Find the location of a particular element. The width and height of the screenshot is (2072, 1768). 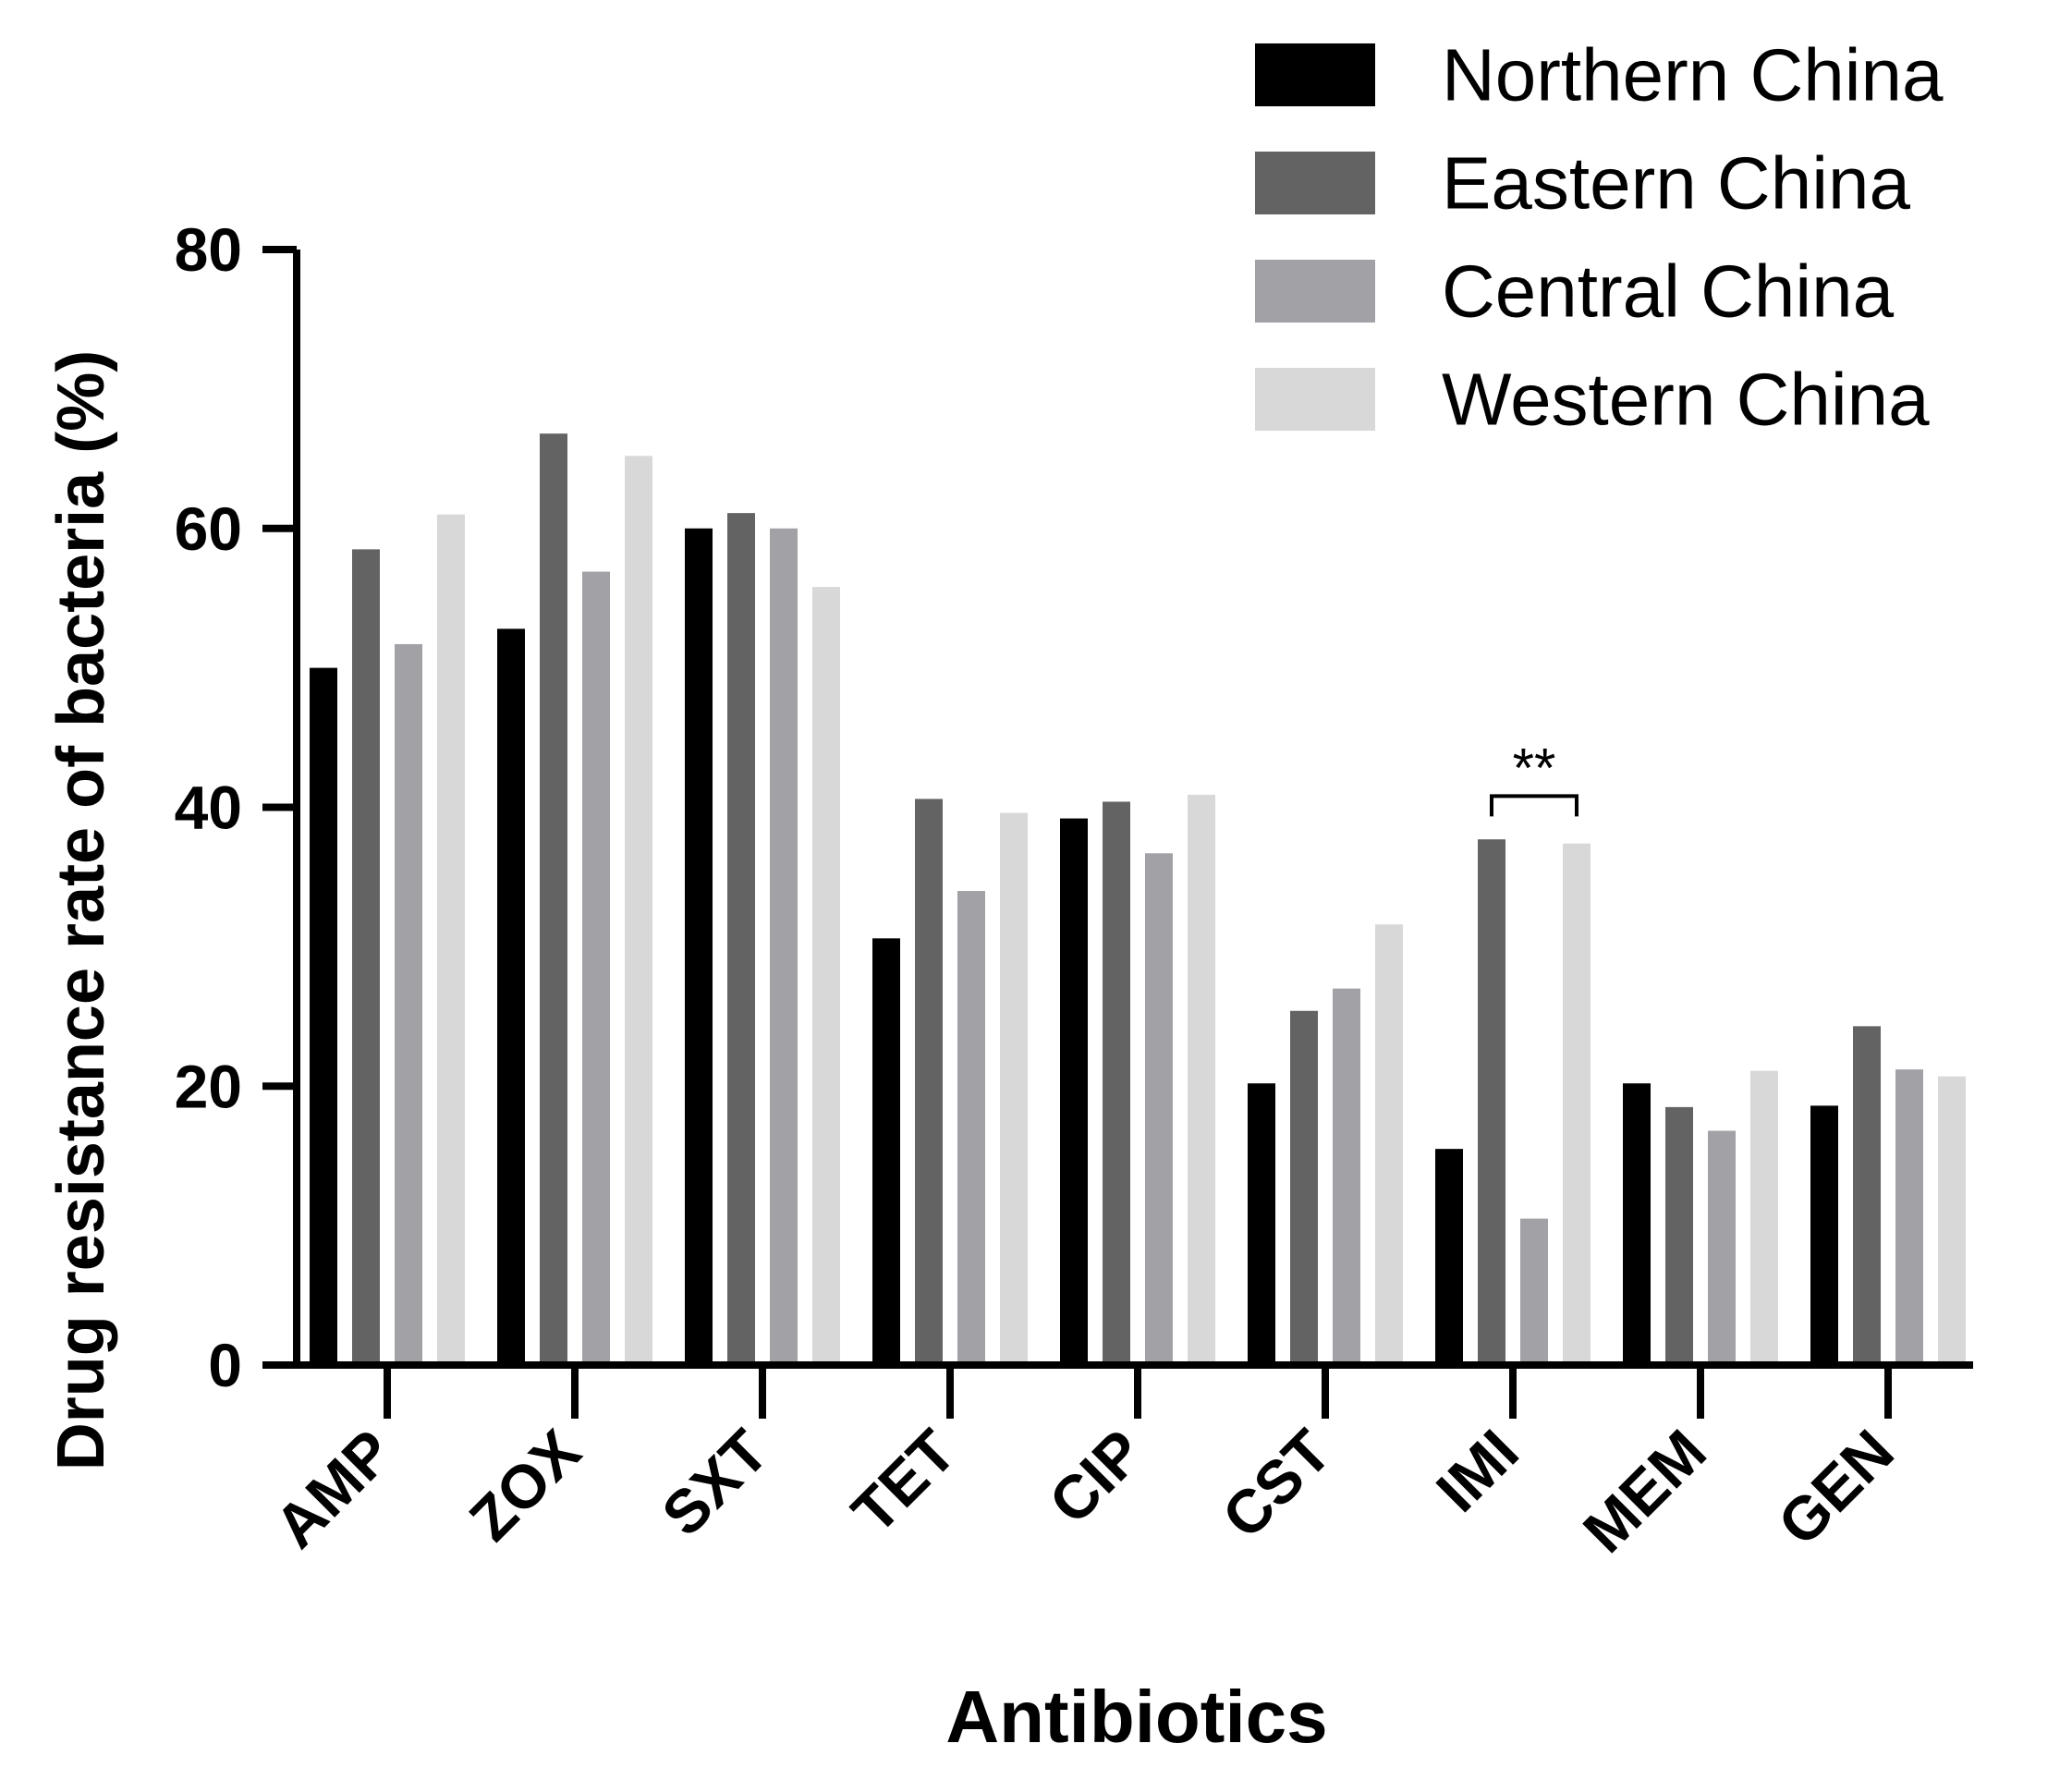

annotations: ** is located at coordinates (1534, 777).